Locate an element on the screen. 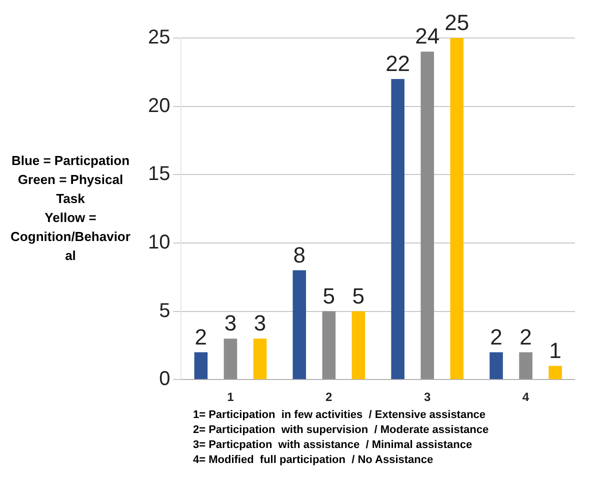  text: Blue = Particpation Green = Physical Task Yellow = Cognition/Behavioral is located at coordinates (71, 208).